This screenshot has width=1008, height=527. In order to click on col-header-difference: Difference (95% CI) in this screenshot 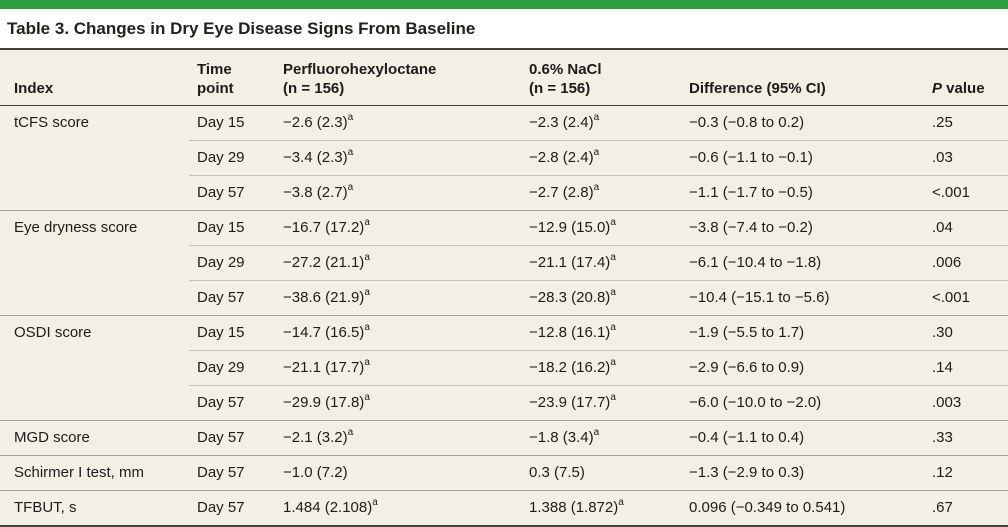, I will do `click(802, 77)`.